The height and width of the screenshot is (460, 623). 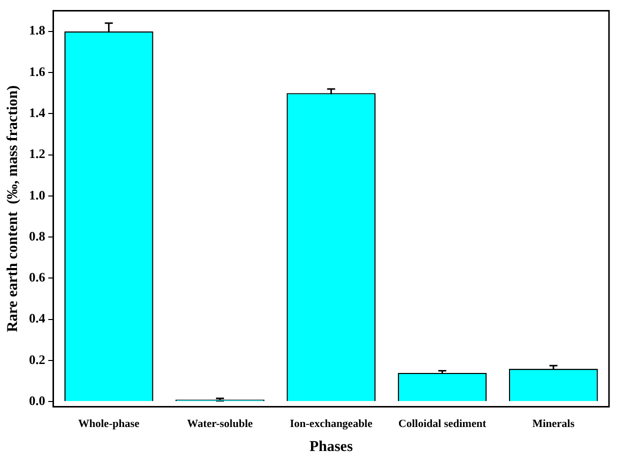 What do you see at coordinates (37, 236) in the screenshot?
I see `y-tick-label: 0.8` at bounding box center [37, 236].